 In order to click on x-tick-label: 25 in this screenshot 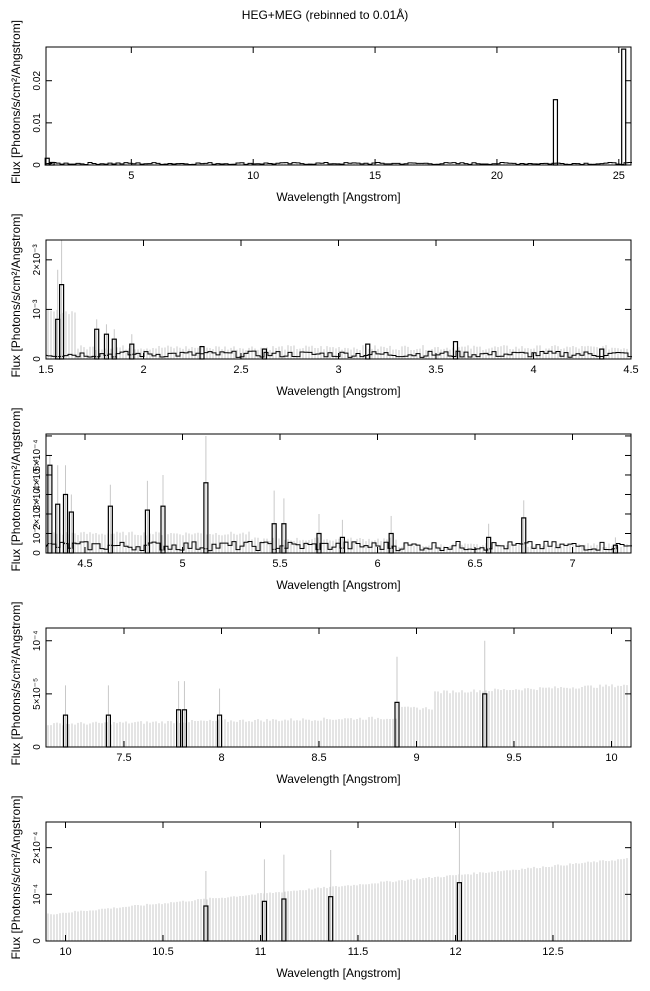, I will do `click(619, 176)`.